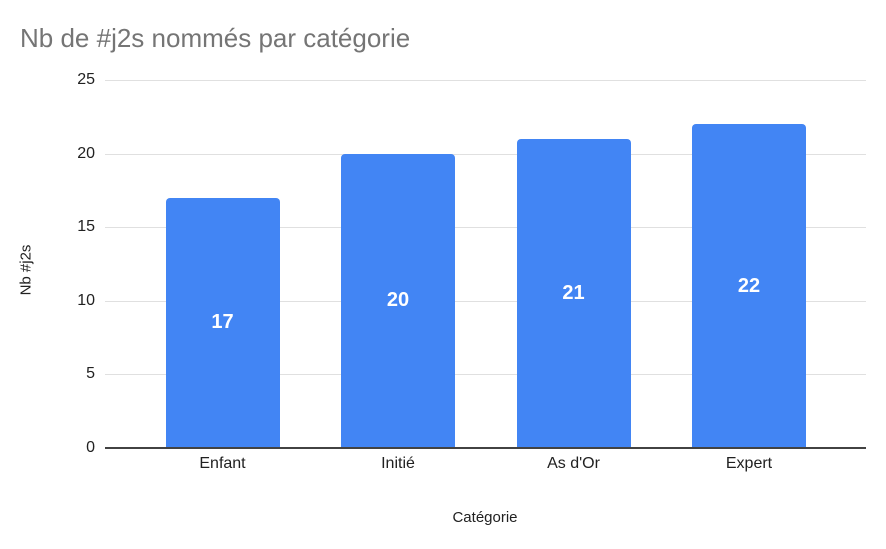 The height and width of the screenshot is (549, 886). I want to click on y-tick-label: 15, so click(86, 227).